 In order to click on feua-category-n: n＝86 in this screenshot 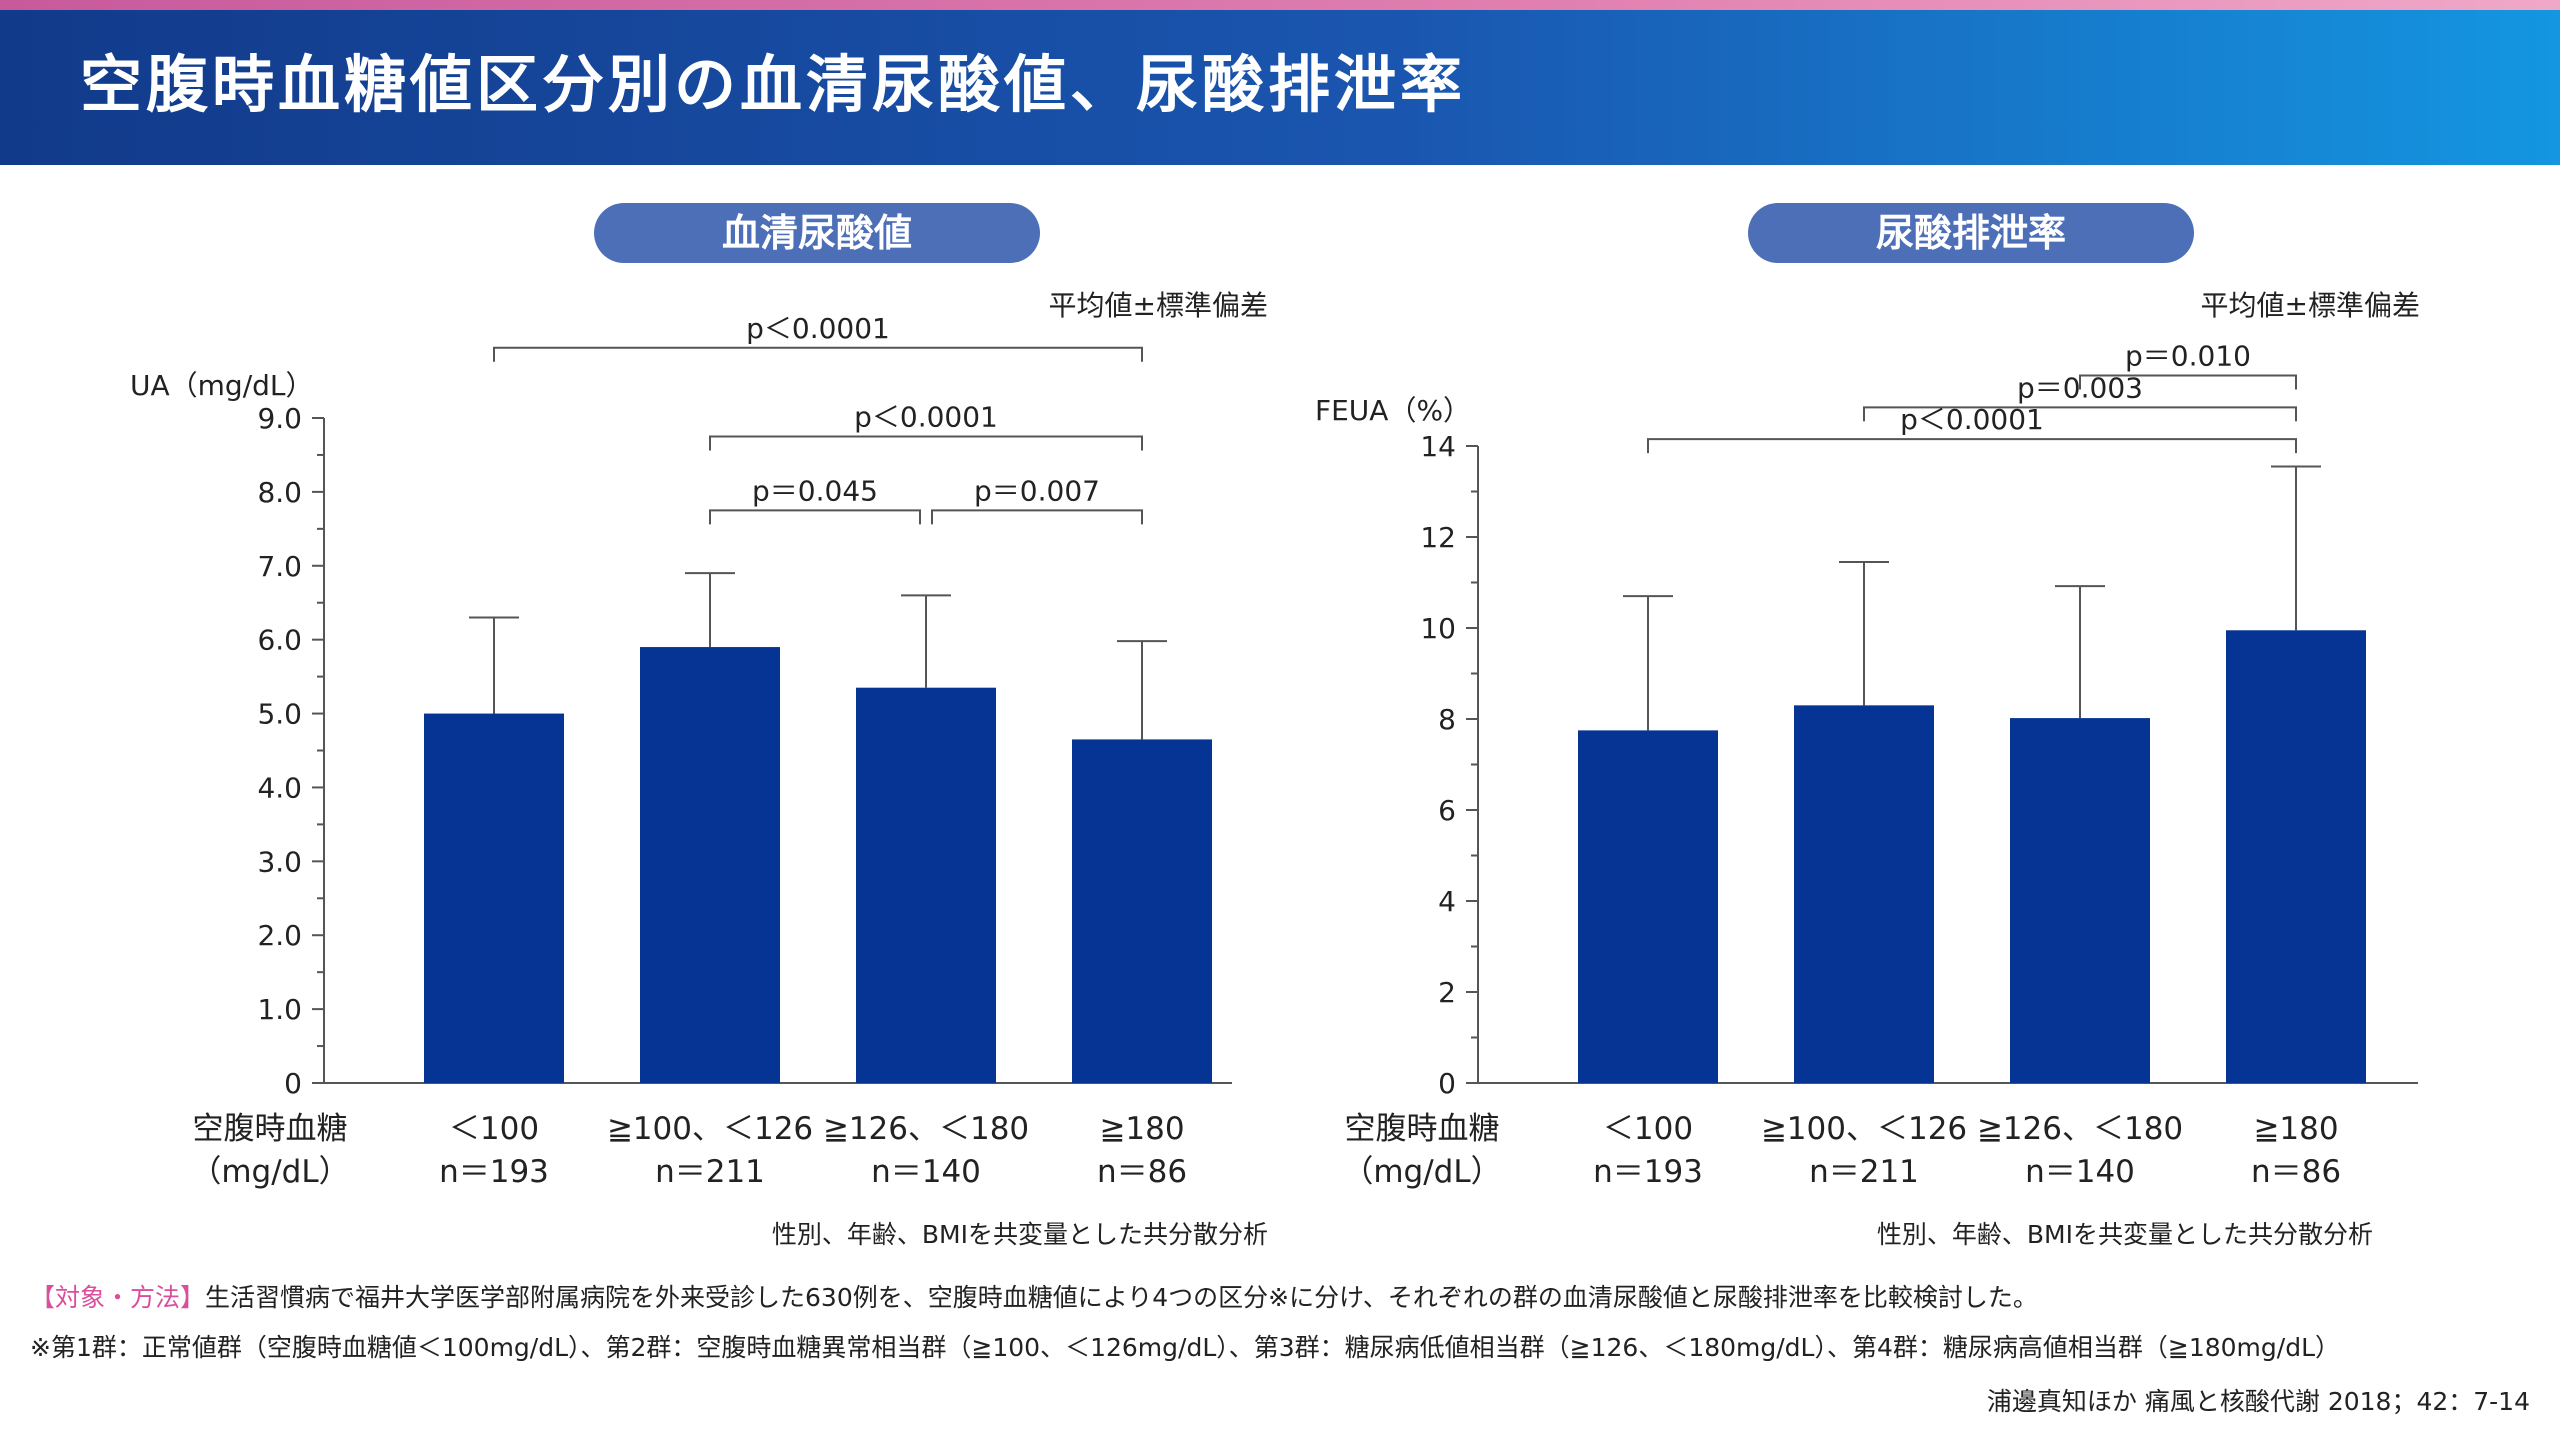, I will do `click(2296, 1172)`.